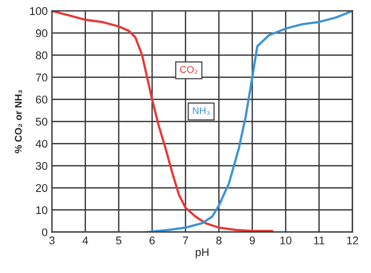  I want to click on x-tick-label: 6, so click(152, 240).